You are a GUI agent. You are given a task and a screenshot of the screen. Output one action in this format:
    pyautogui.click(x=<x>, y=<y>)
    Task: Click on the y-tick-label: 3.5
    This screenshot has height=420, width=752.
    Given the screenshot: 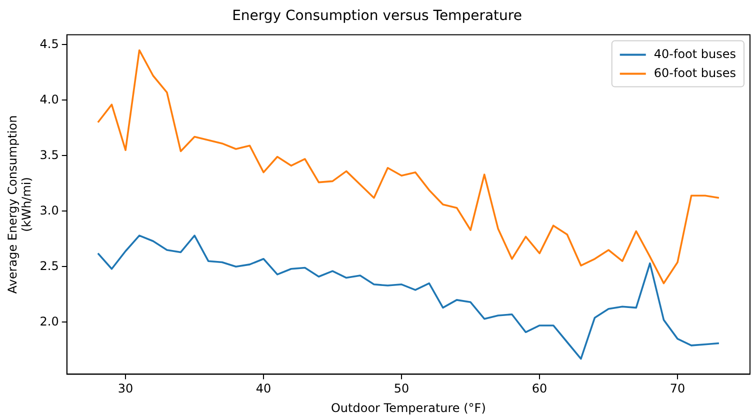 What is the action you would take?
    pyautogui.click(x=49, y=155)
    